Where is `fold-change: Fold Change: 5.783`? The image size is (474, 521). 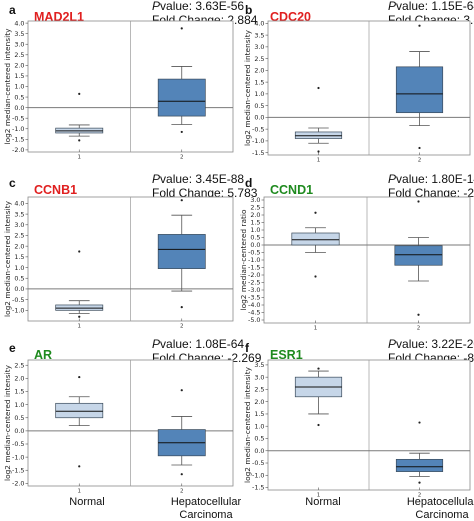
fold-change: Fold Change: 5.783 is located at coordinates (205, 193).